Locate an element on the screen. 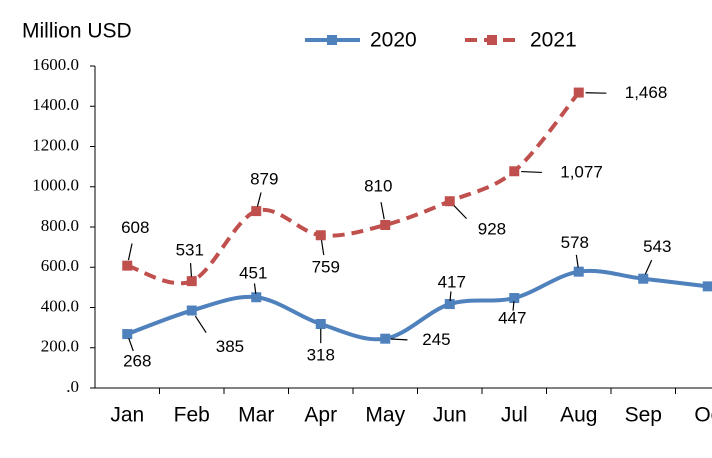 This screenshot has width=712, height=458. x-tick-label: Aug is located at coordinates (578, 415).